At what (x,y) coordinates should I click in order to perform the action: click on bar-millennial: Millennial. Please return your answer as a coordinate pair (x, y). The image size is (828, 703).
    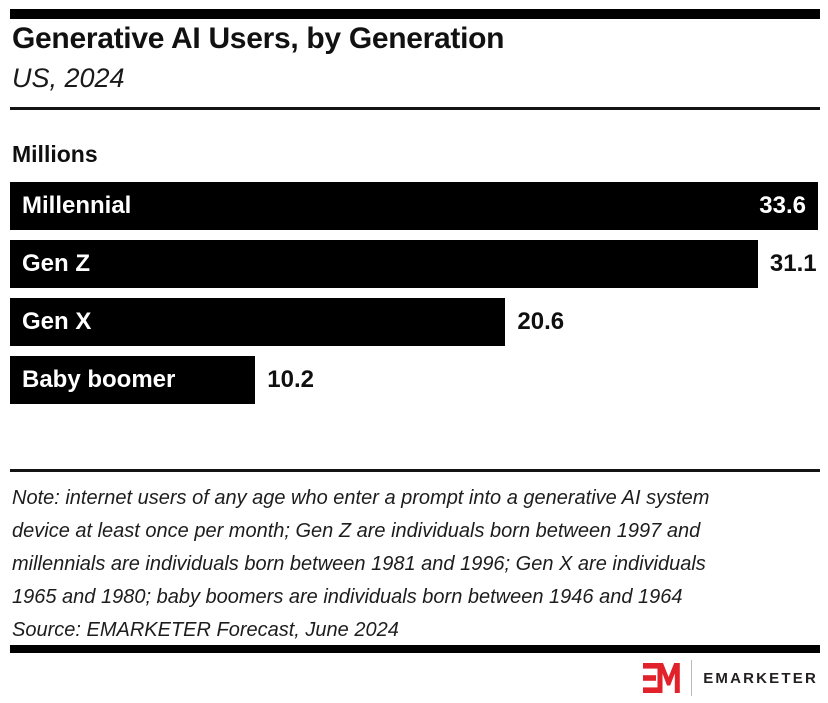
    Looking at the image, I should click on (414, 206).